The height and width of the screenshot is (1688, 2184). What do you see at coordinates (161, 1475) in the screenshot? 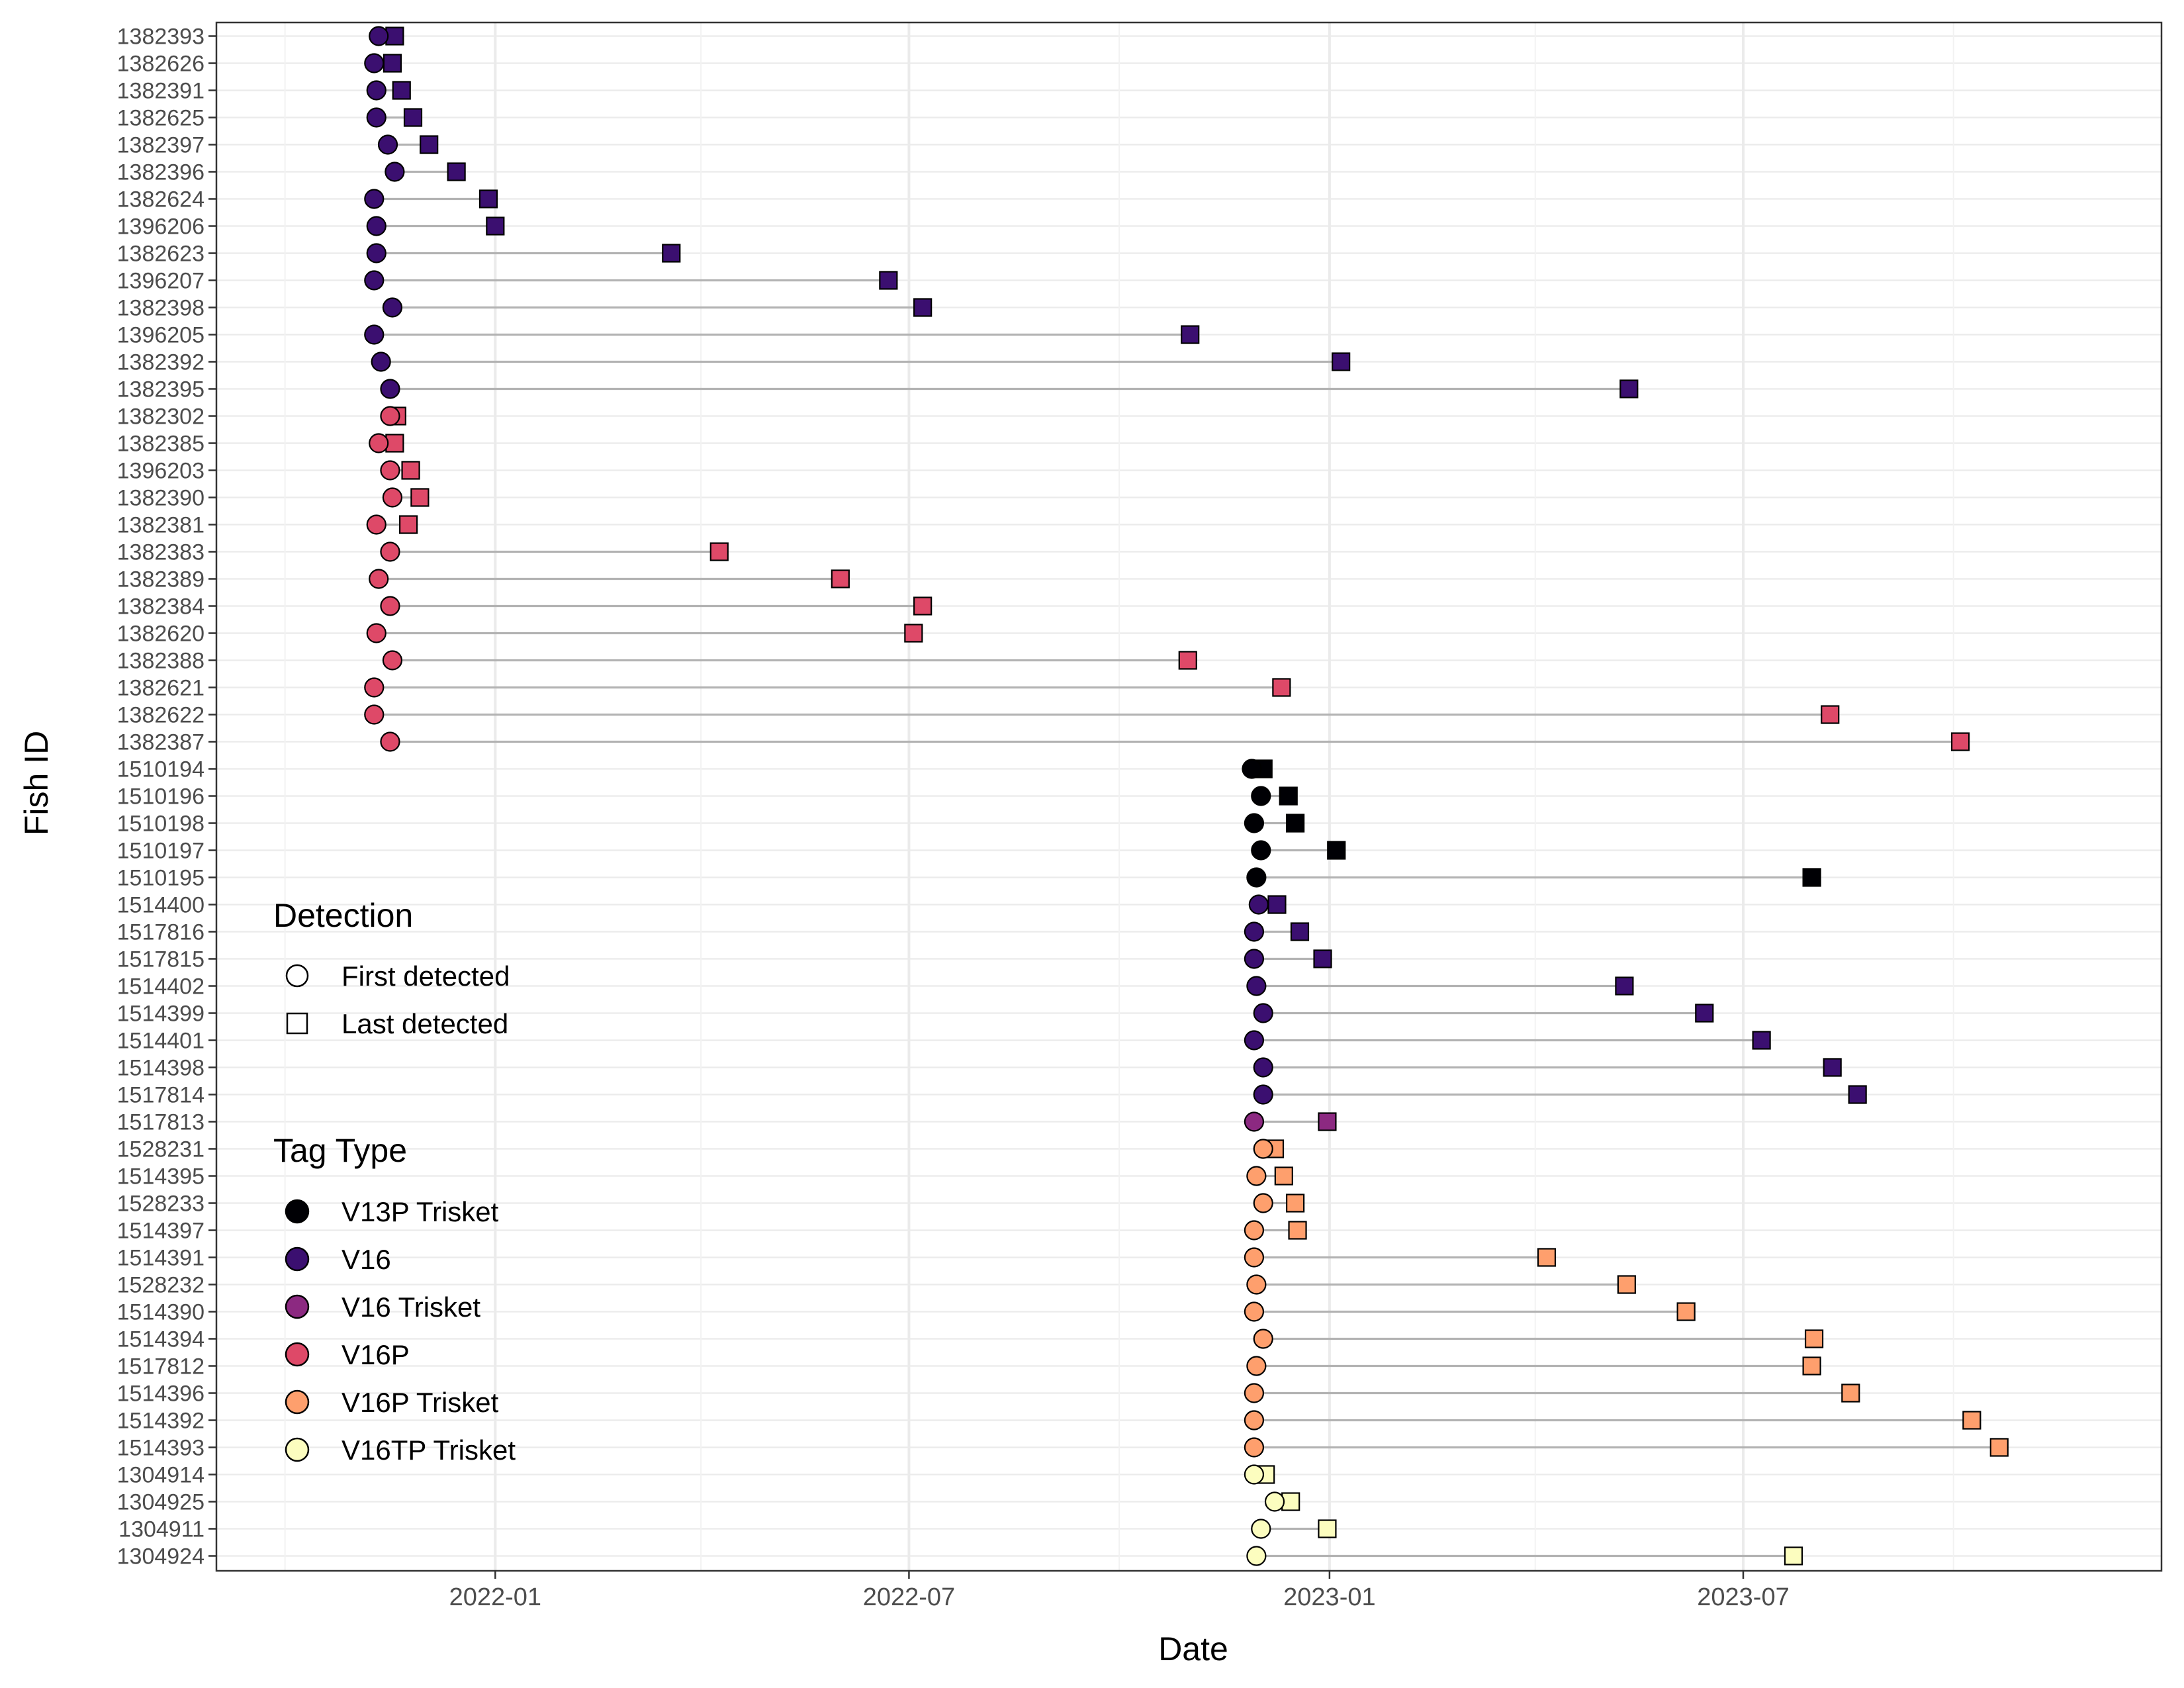
I see `y-tick-label: 1304914` at bounding box center [161, 1475].